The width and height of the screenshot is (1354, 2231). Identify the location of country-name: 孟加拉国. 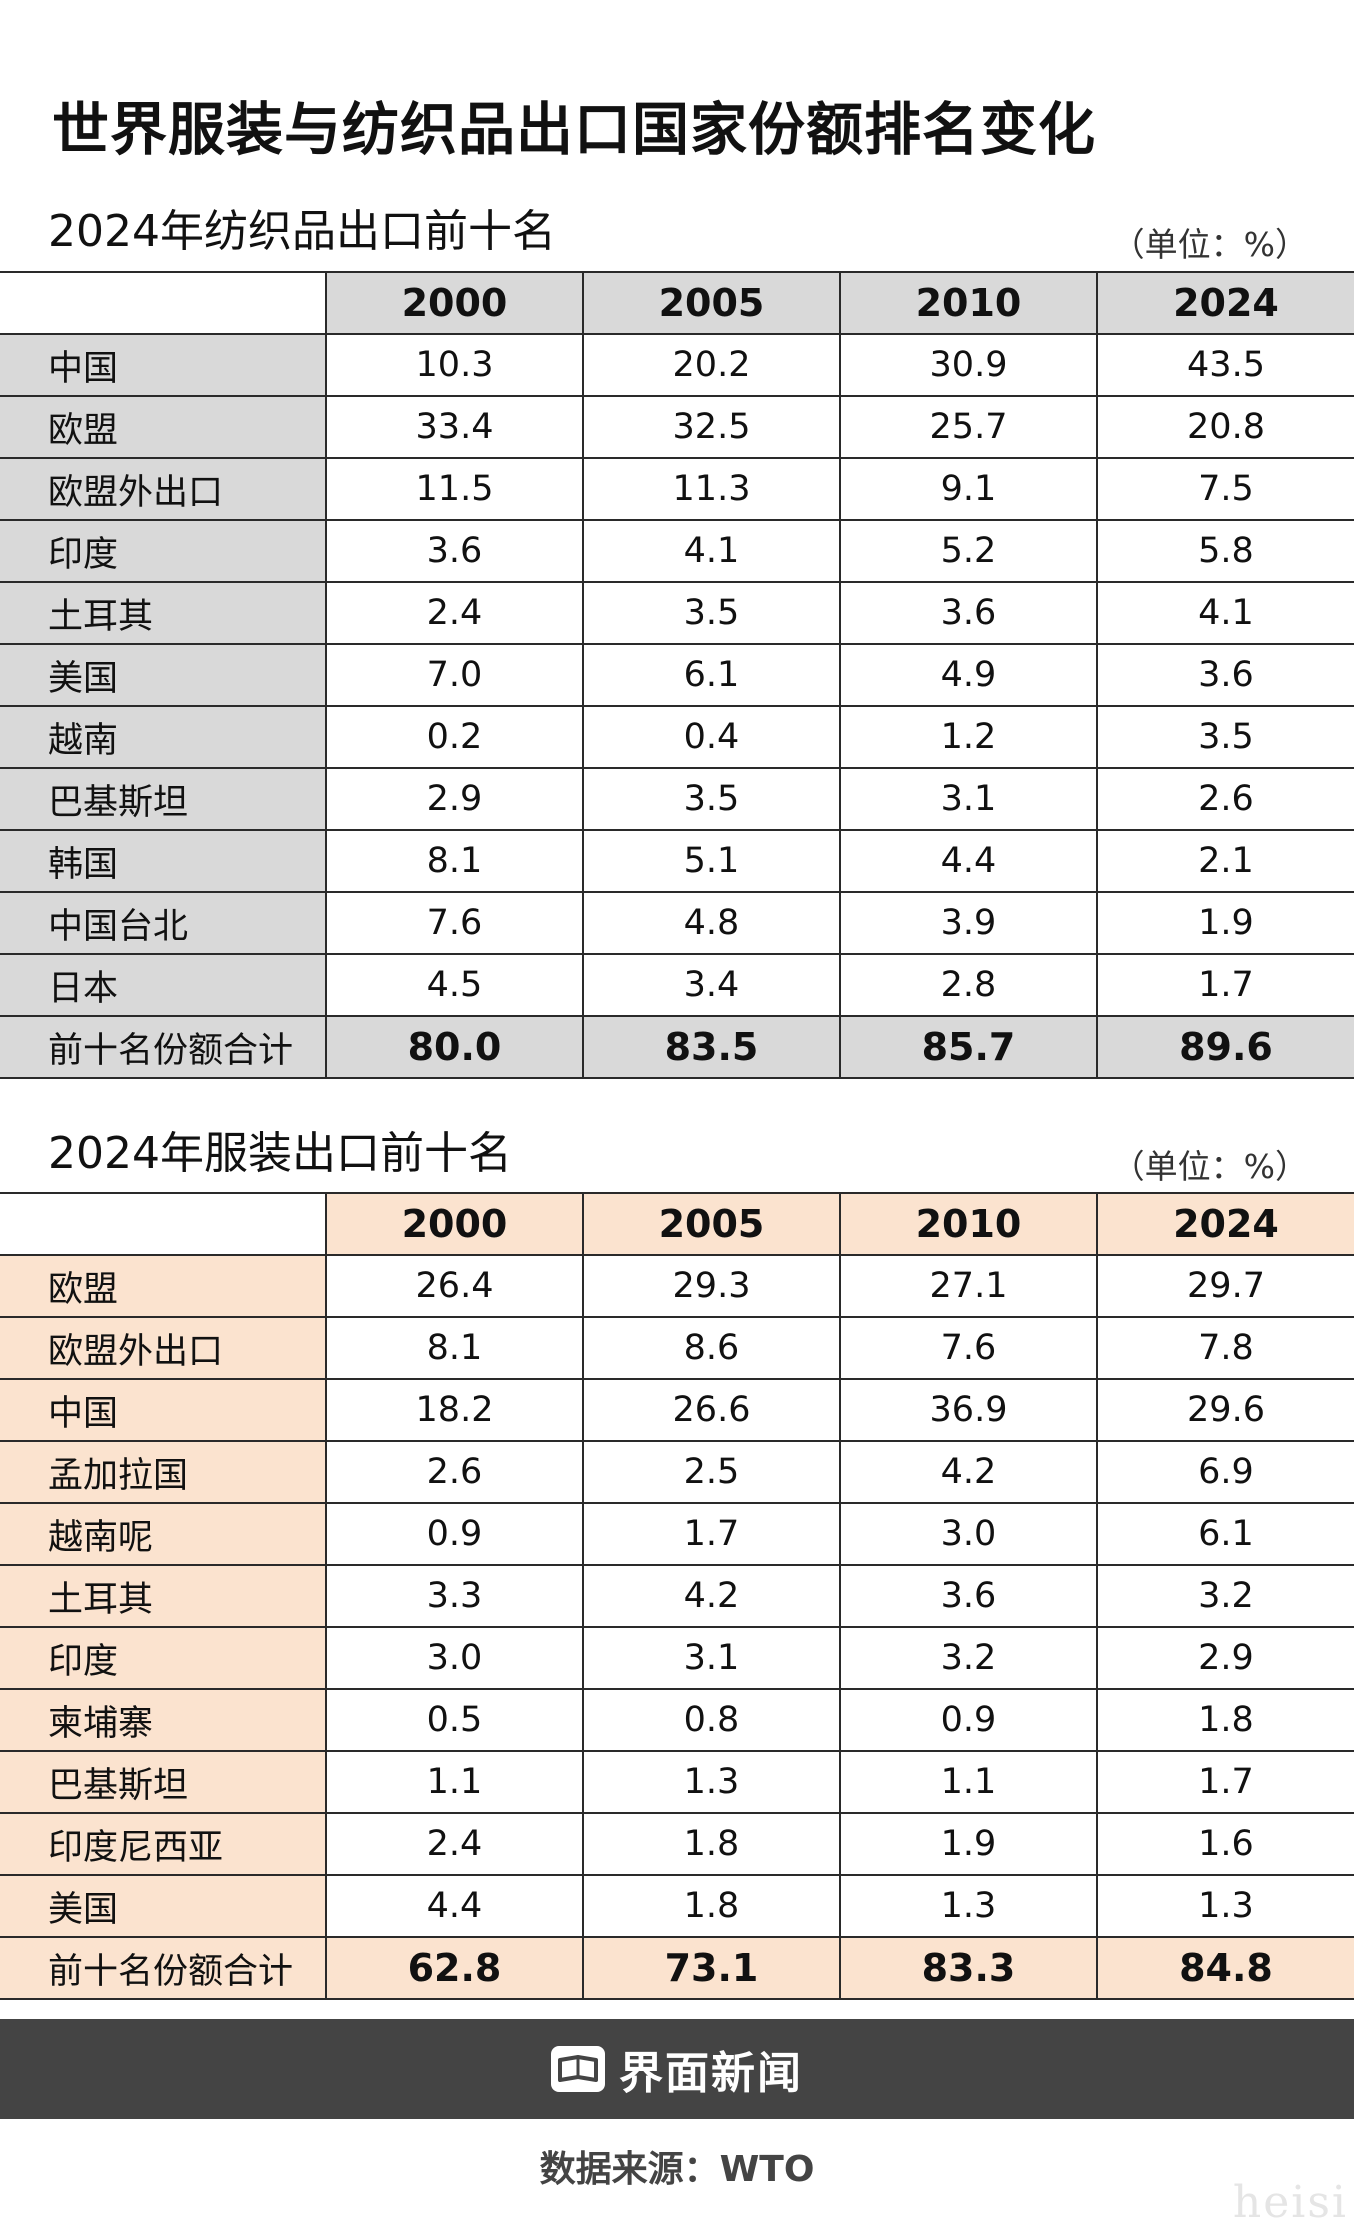
(163, 1472).